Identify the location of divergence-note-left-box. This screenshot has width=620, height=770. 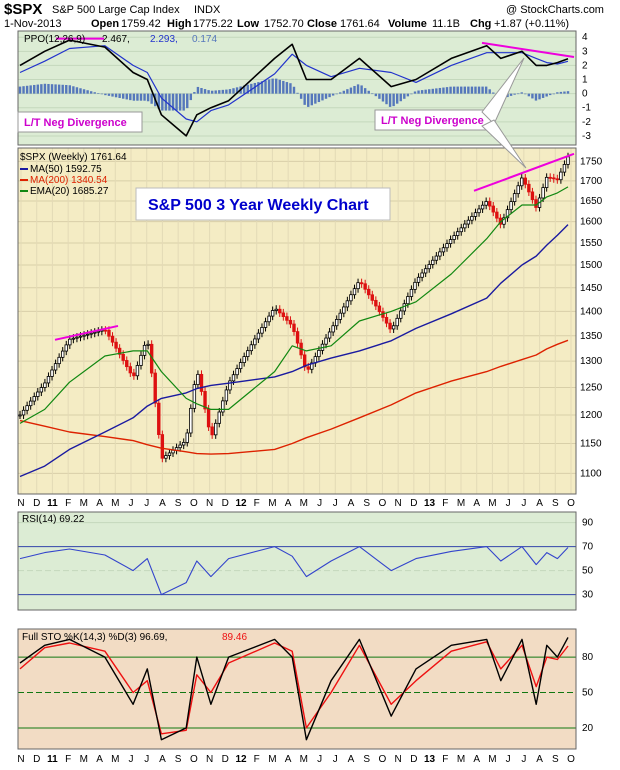
(80, 122).